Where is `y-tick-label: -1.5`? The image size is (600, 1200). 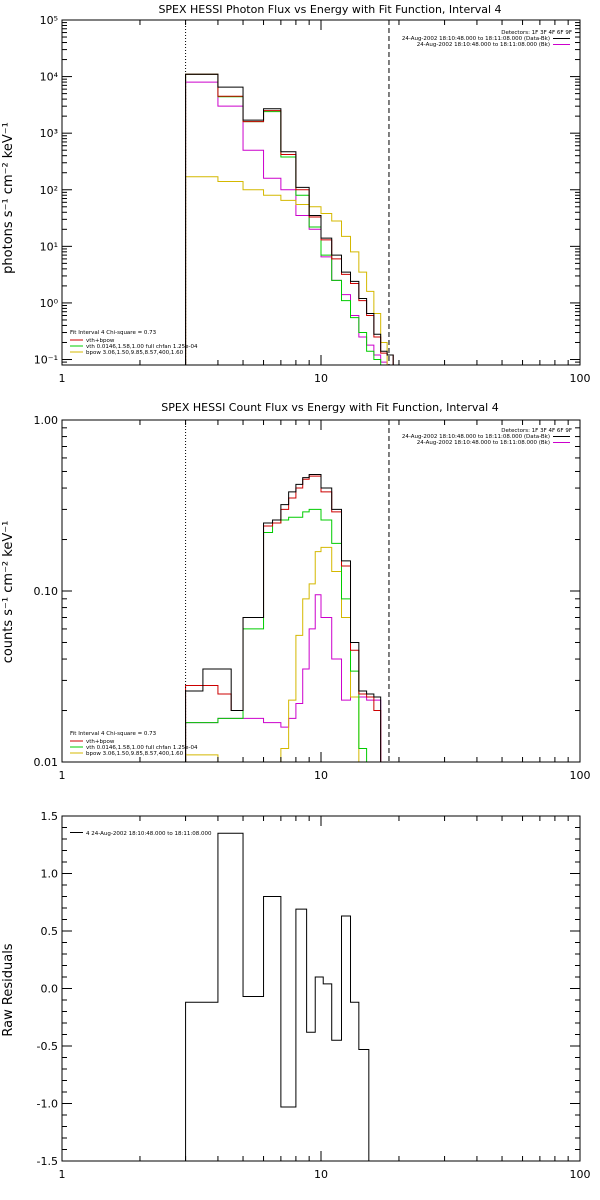
y-tick-label: -1.5 is located at coordinates (47, 1161).